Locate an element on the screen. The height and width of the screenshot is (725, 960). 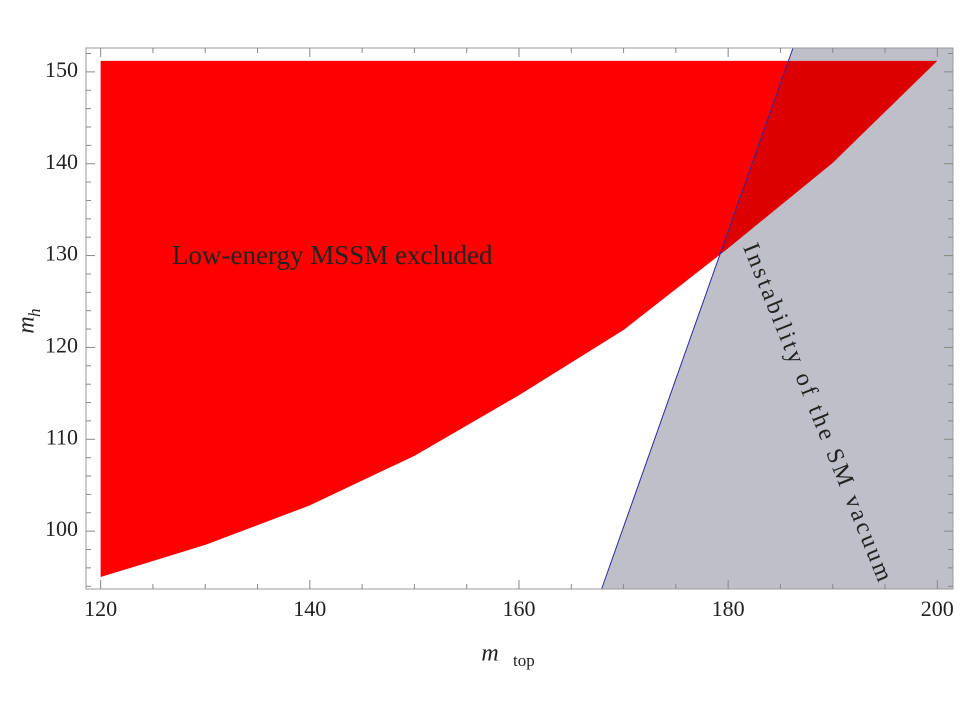
y-axis-label: m is located at coordinates (27, 324).